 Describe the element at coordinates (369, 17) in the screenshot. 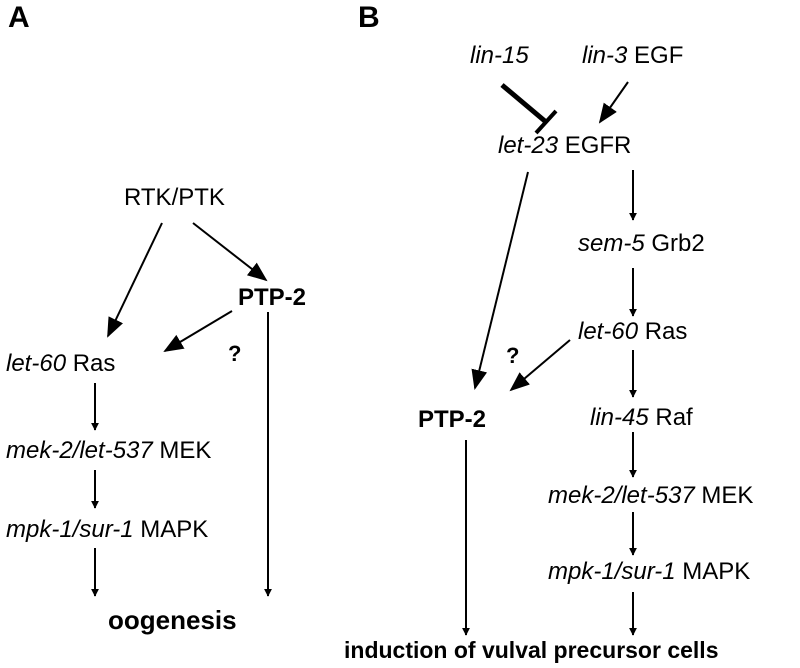

I see `panel-b-letter: B` at that location.